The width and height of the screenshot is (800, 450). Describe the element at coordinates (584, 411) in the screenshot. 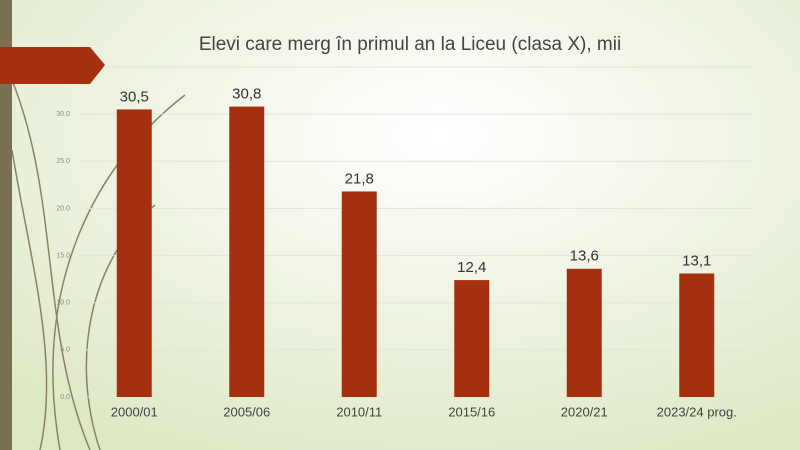

I see `x-tick-label: 2020/21` at that location.